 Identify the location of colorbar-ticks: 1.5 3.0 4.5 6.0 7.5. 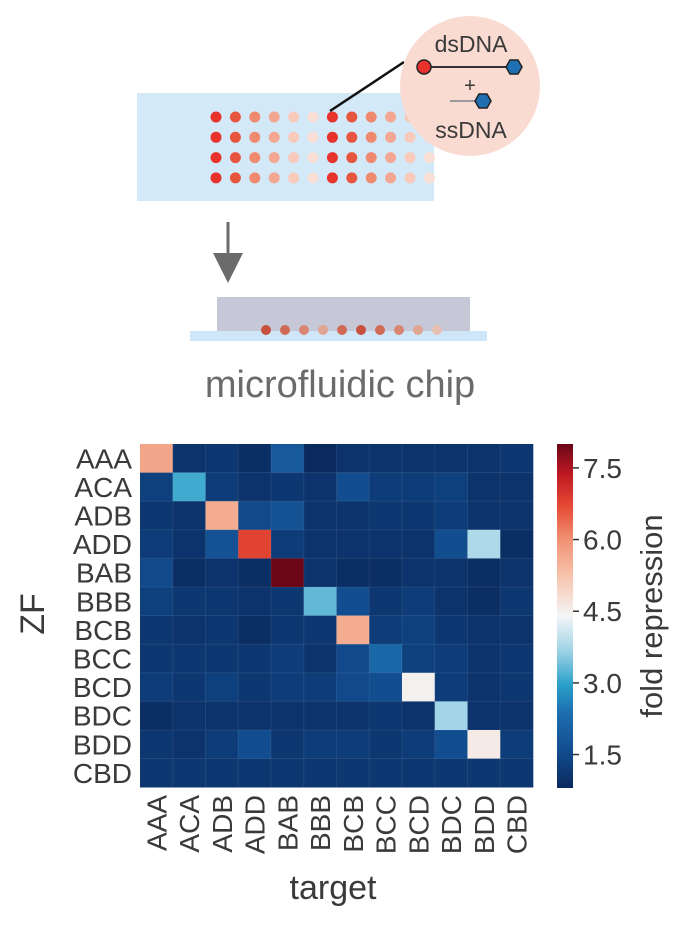
(597, 612).